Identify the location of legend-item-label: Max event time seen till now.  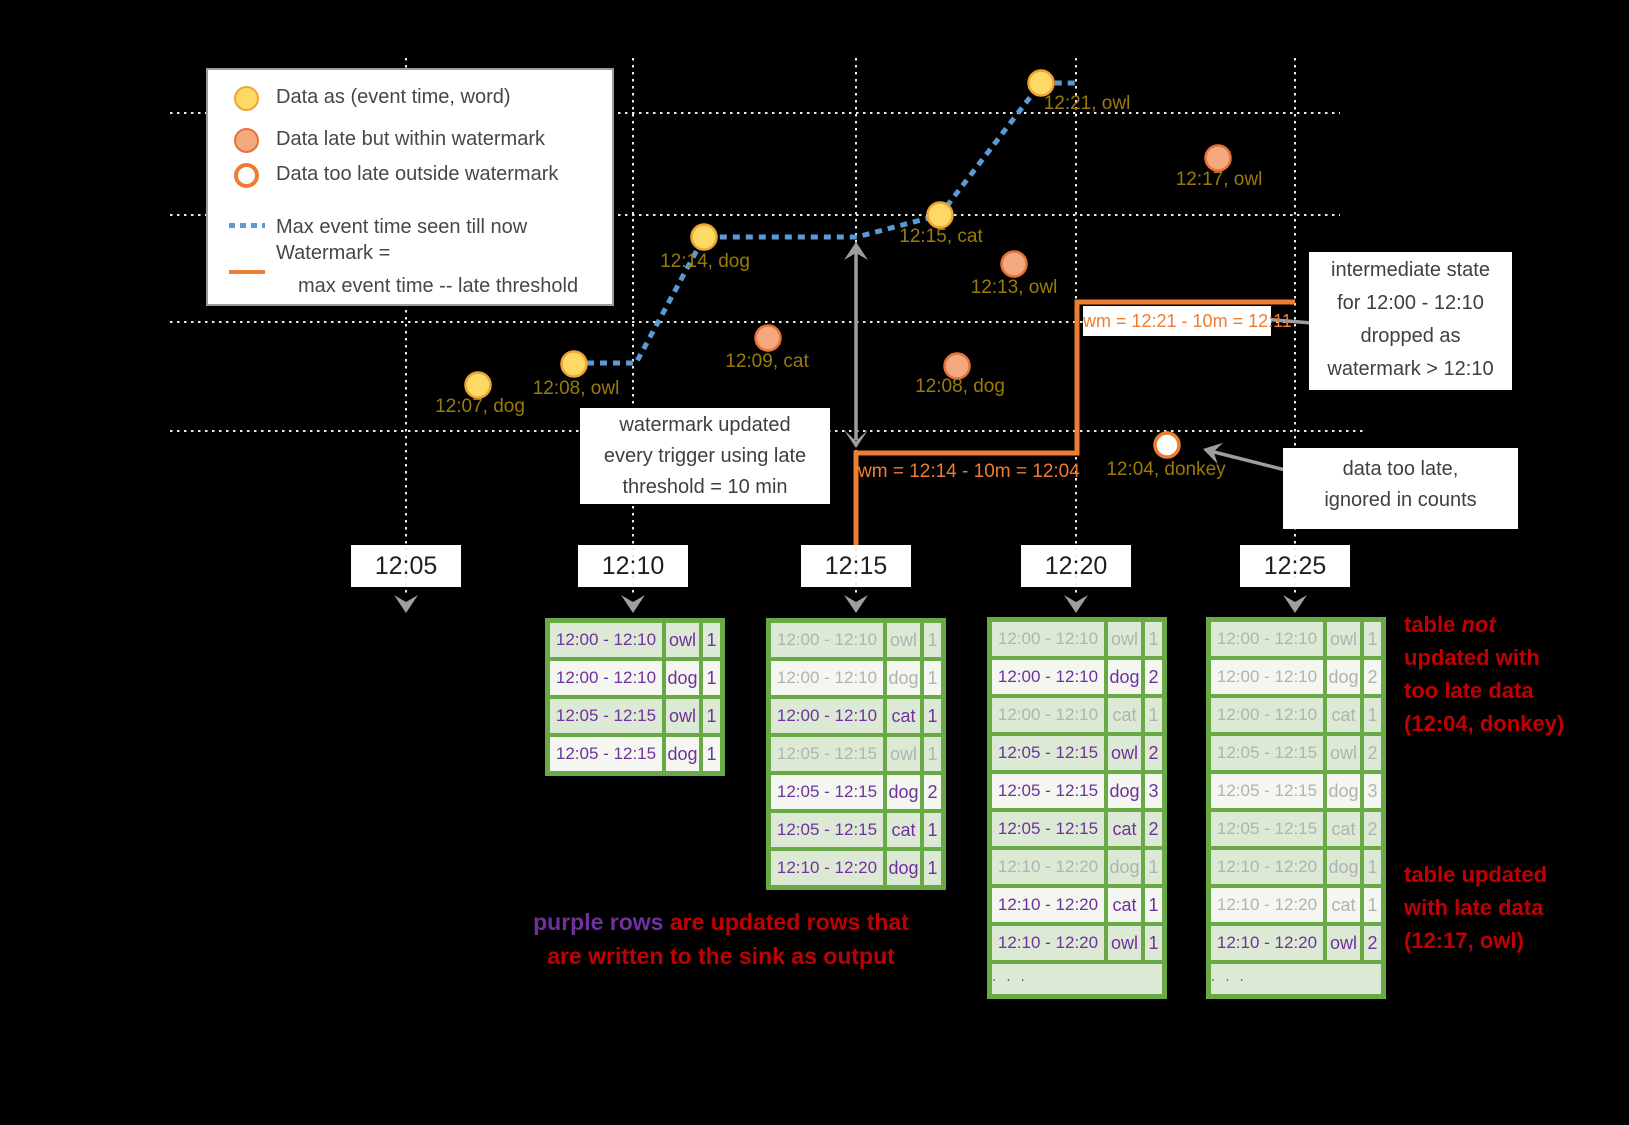
(402, 227).